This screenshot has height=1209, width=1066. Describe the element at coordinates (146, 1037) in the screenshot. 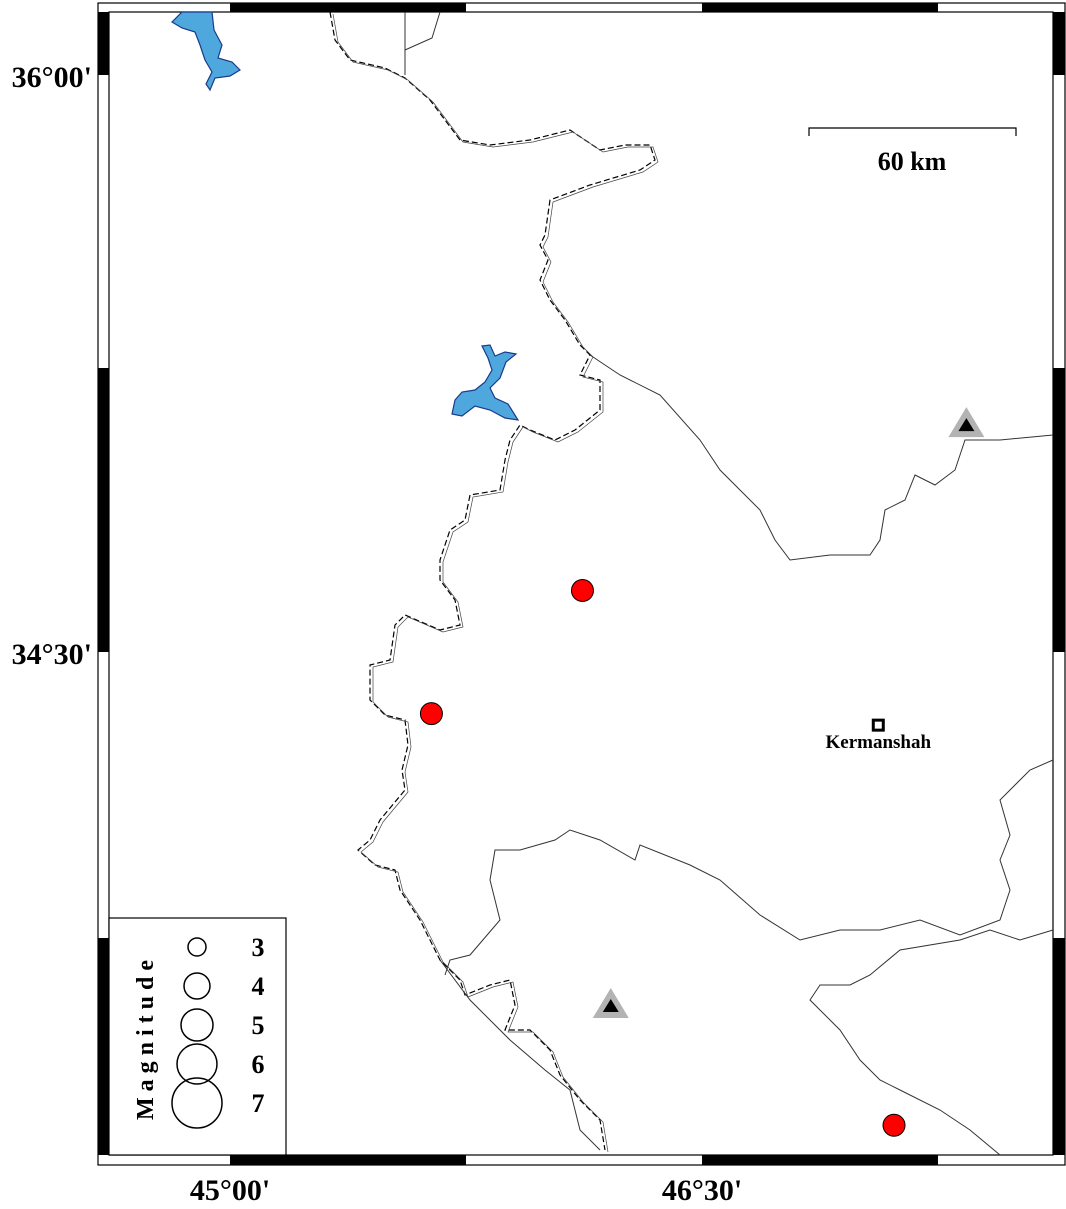

I see `legend-title: Magnitude` at that location.